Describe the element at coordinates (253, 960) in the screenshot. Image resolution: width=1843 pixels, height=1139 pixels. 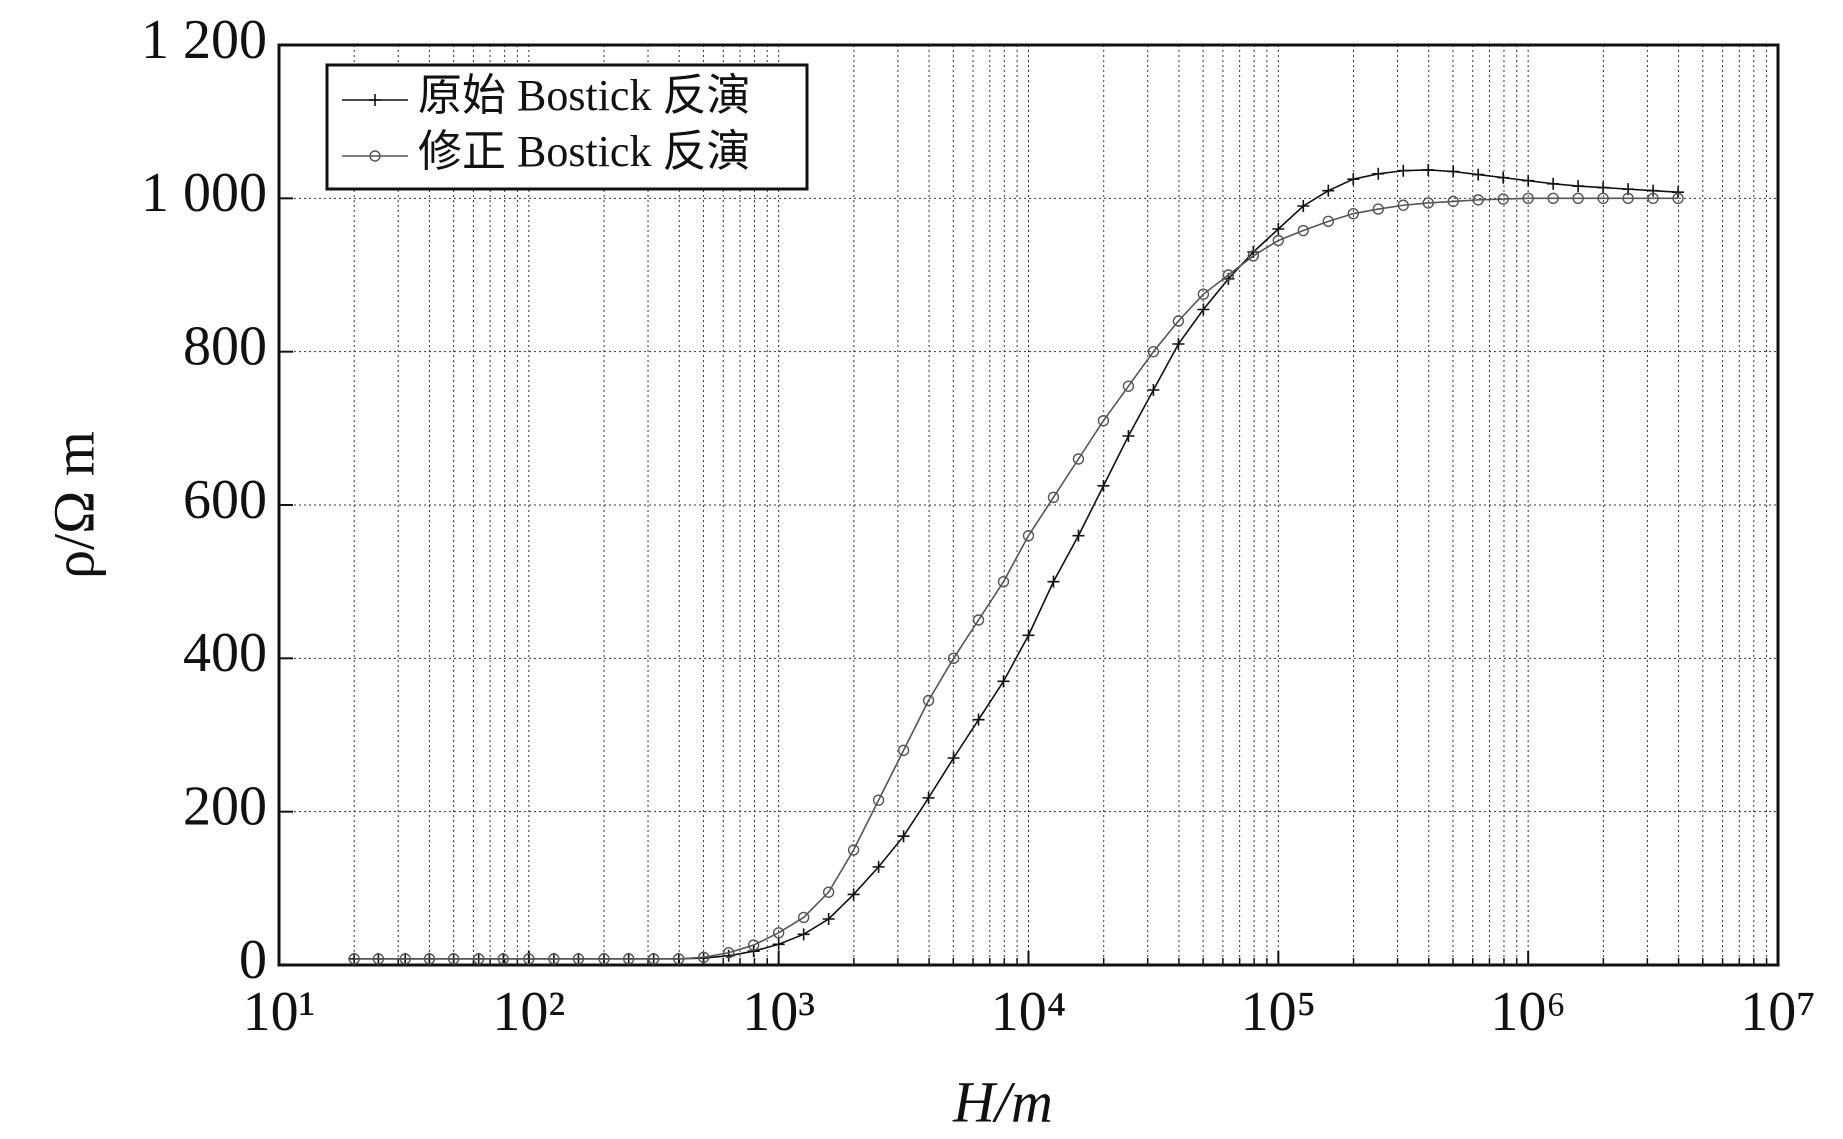
I see `y-tick-label: 0` at that location.